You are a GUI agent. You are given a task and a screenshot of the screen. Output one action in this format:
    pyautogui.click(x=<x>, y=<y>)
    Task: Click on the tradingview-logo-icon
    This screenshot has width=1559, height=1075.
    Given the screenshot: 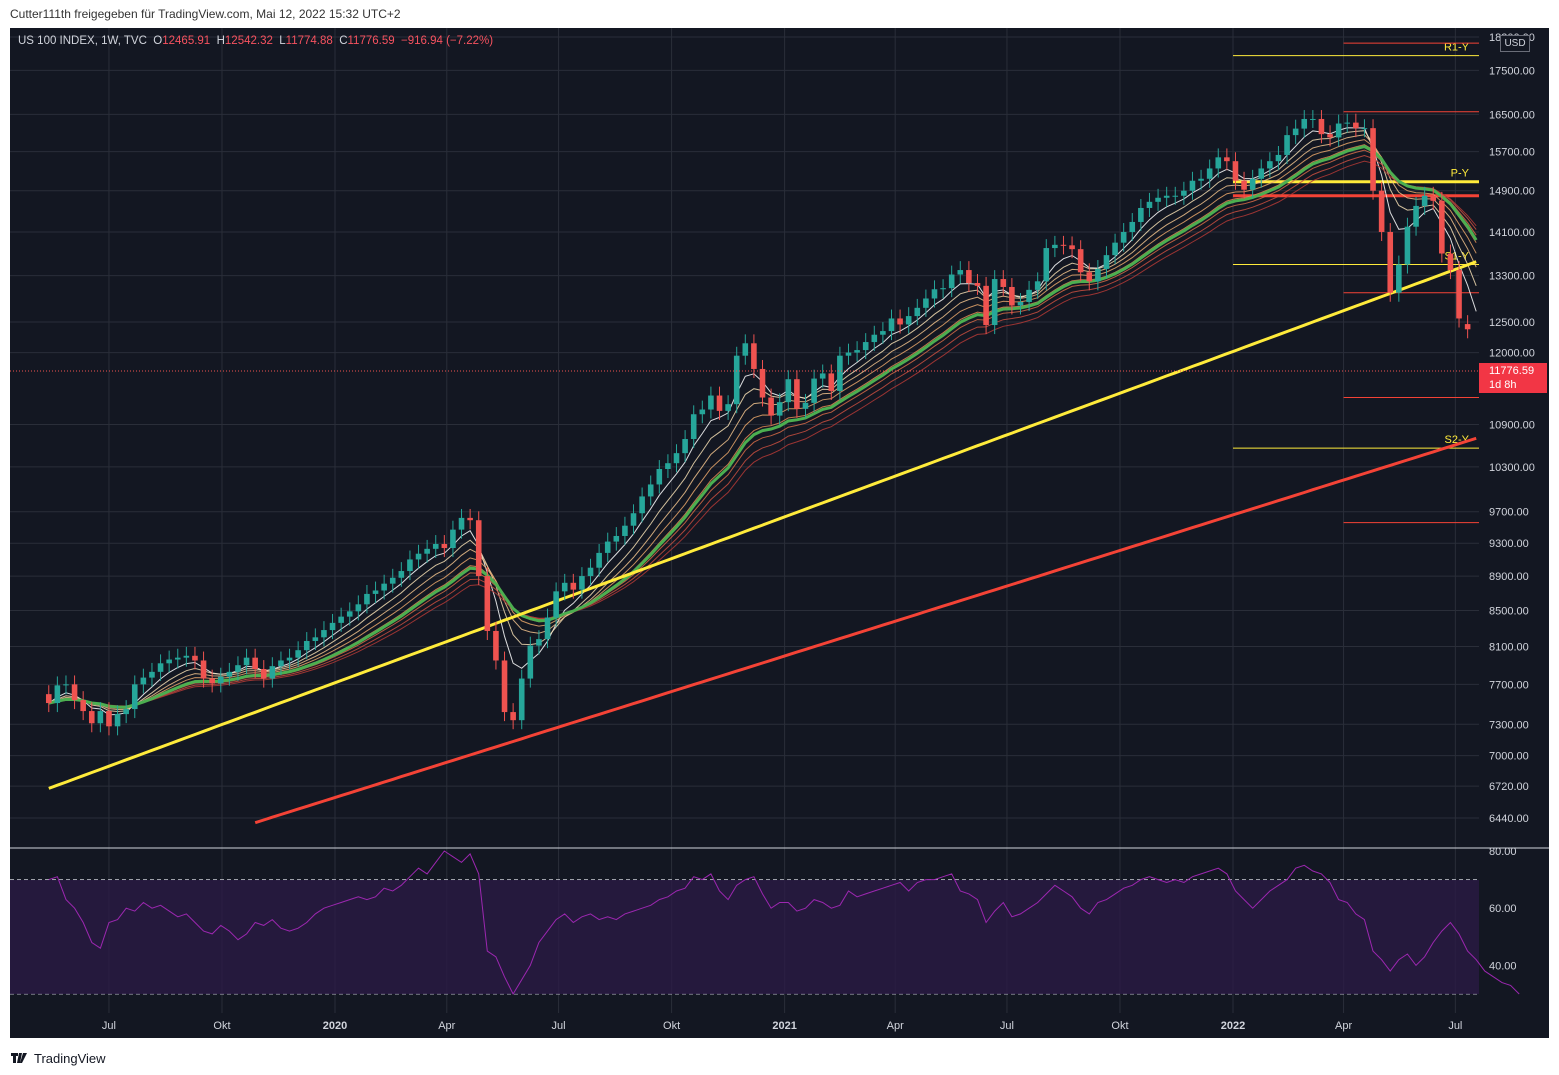 What is the action you would take?
    pyautogui.click(x=19, y=1058)
    